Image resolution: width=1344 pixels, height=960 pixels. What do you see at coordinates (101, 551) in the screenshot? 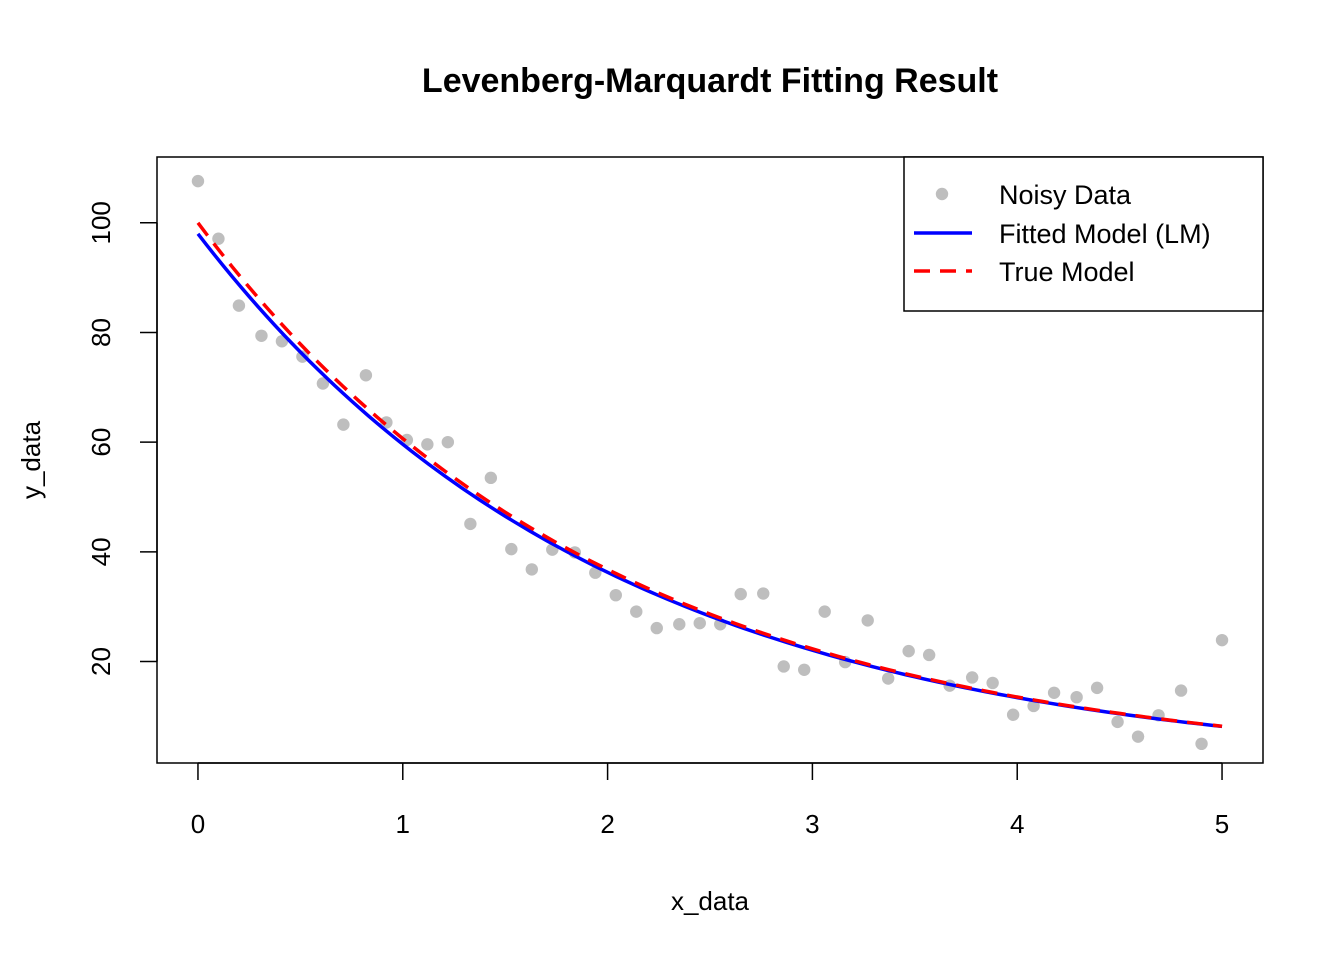
I see `y-tick-label: 40` at bounding box center [101, 551].